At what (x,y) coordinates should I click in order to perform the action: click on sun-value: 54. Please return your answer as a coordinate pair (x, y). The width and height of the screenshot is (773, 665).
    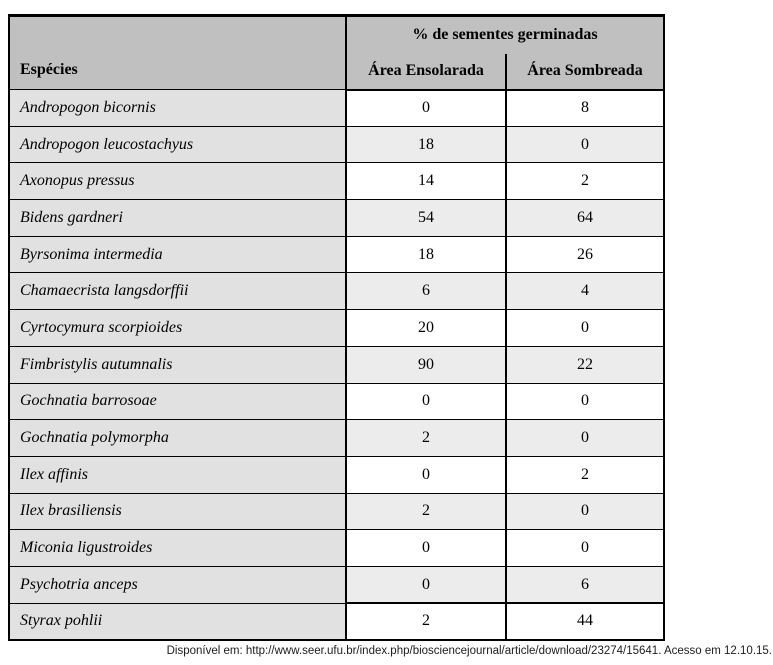
    Looking at the image, I should click on (425, 218).